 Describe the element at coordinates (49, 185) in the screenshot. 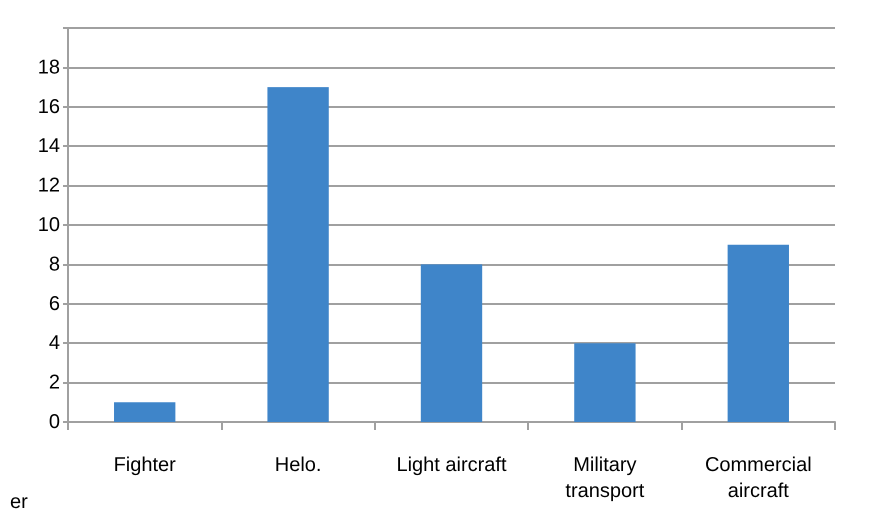

I see `y-tick-label: 12` at that location.